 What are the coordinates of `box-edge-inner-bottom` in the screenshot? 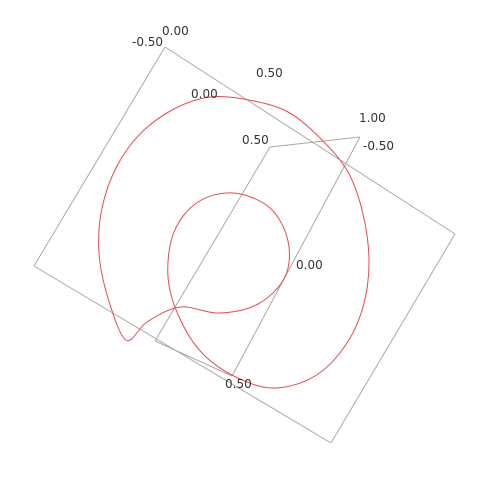 It's located at (193, 358).